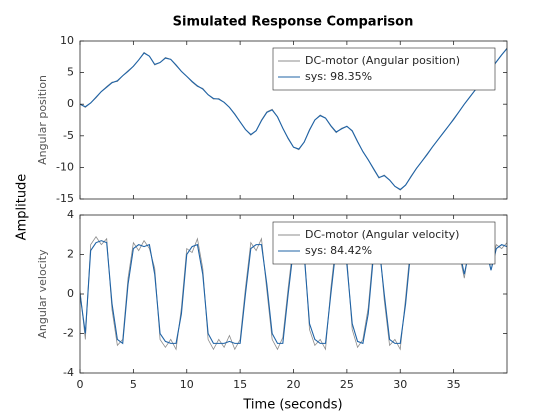 The width and height of the screenshot is (560, 420). Describe the element at coordinates (67, 40) in the screenshot. I see `y-tick-label: 10` at that location.